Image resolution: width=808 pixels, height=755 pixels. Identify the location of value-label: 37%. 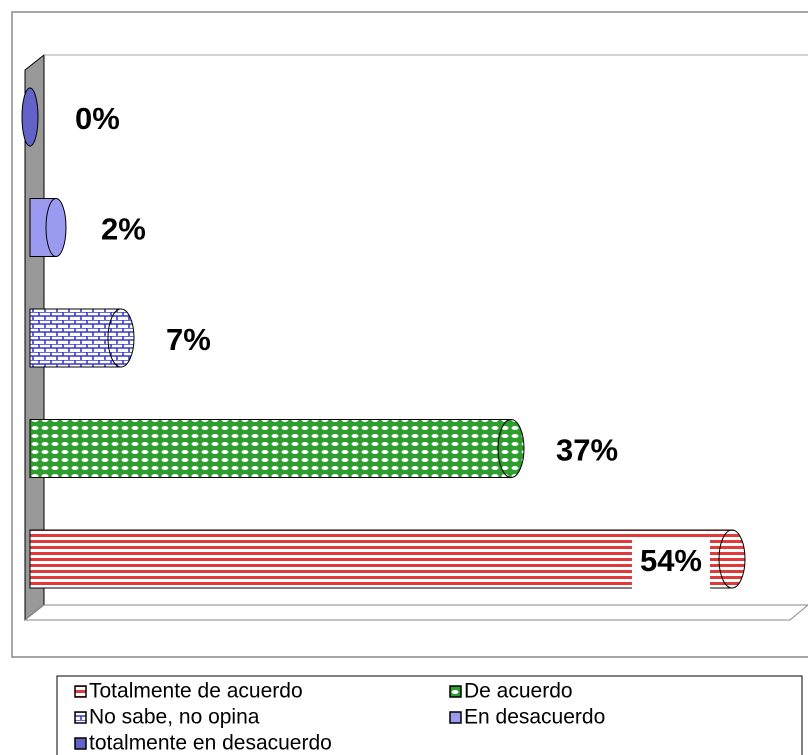
(587, 450).